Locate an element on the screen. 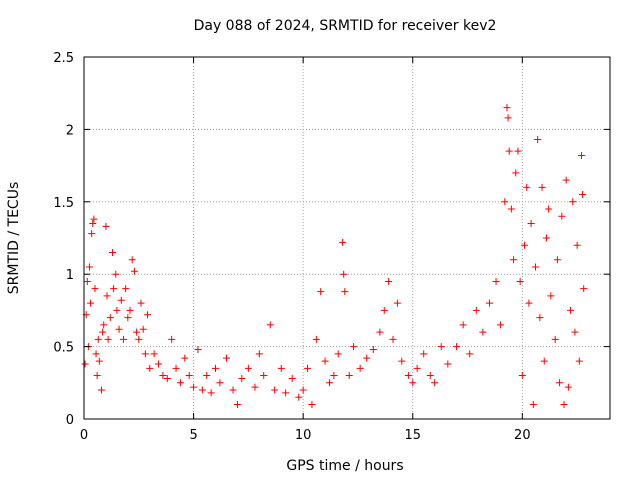  x-tick-label: 5 is located at coordinates (193, 435).